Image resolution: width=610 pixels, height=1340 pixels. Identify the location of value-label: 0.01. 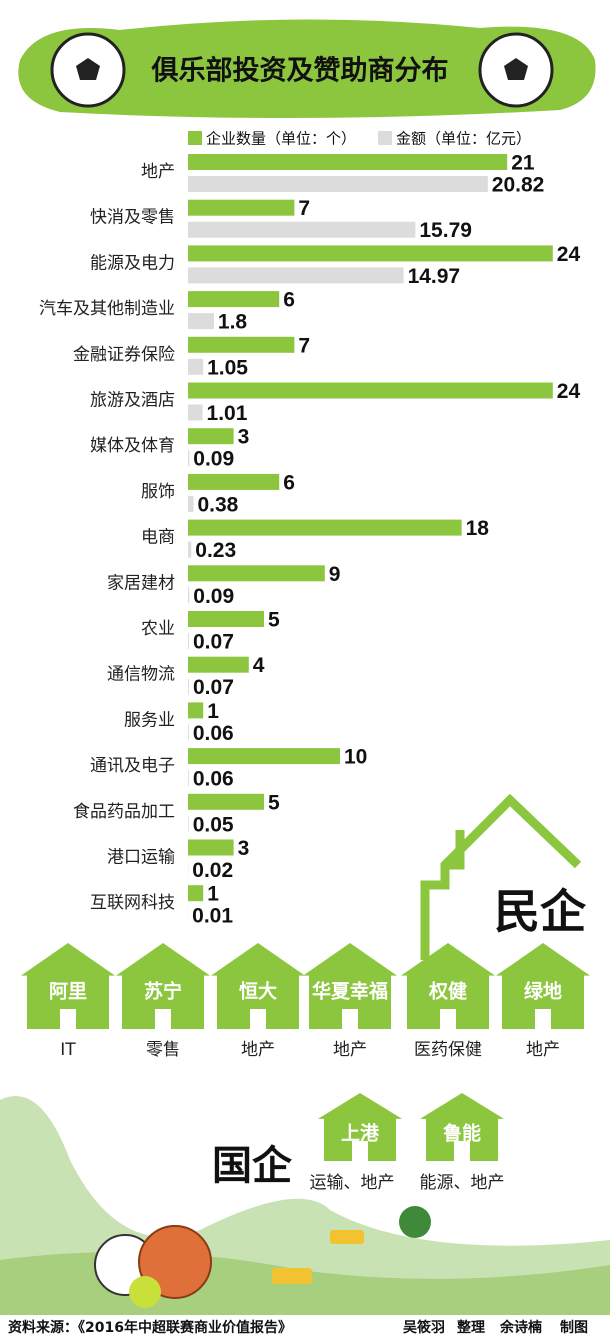
(212, 916).